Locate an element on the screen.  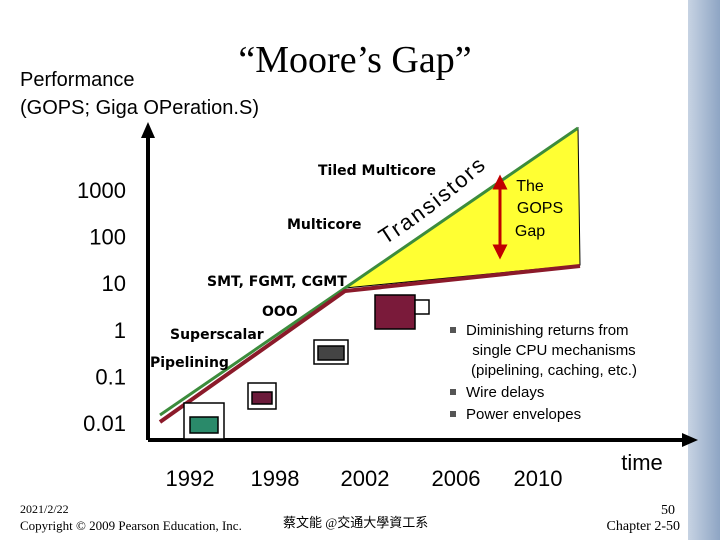
footer-page: 50 is located at coordinates (668, 510).